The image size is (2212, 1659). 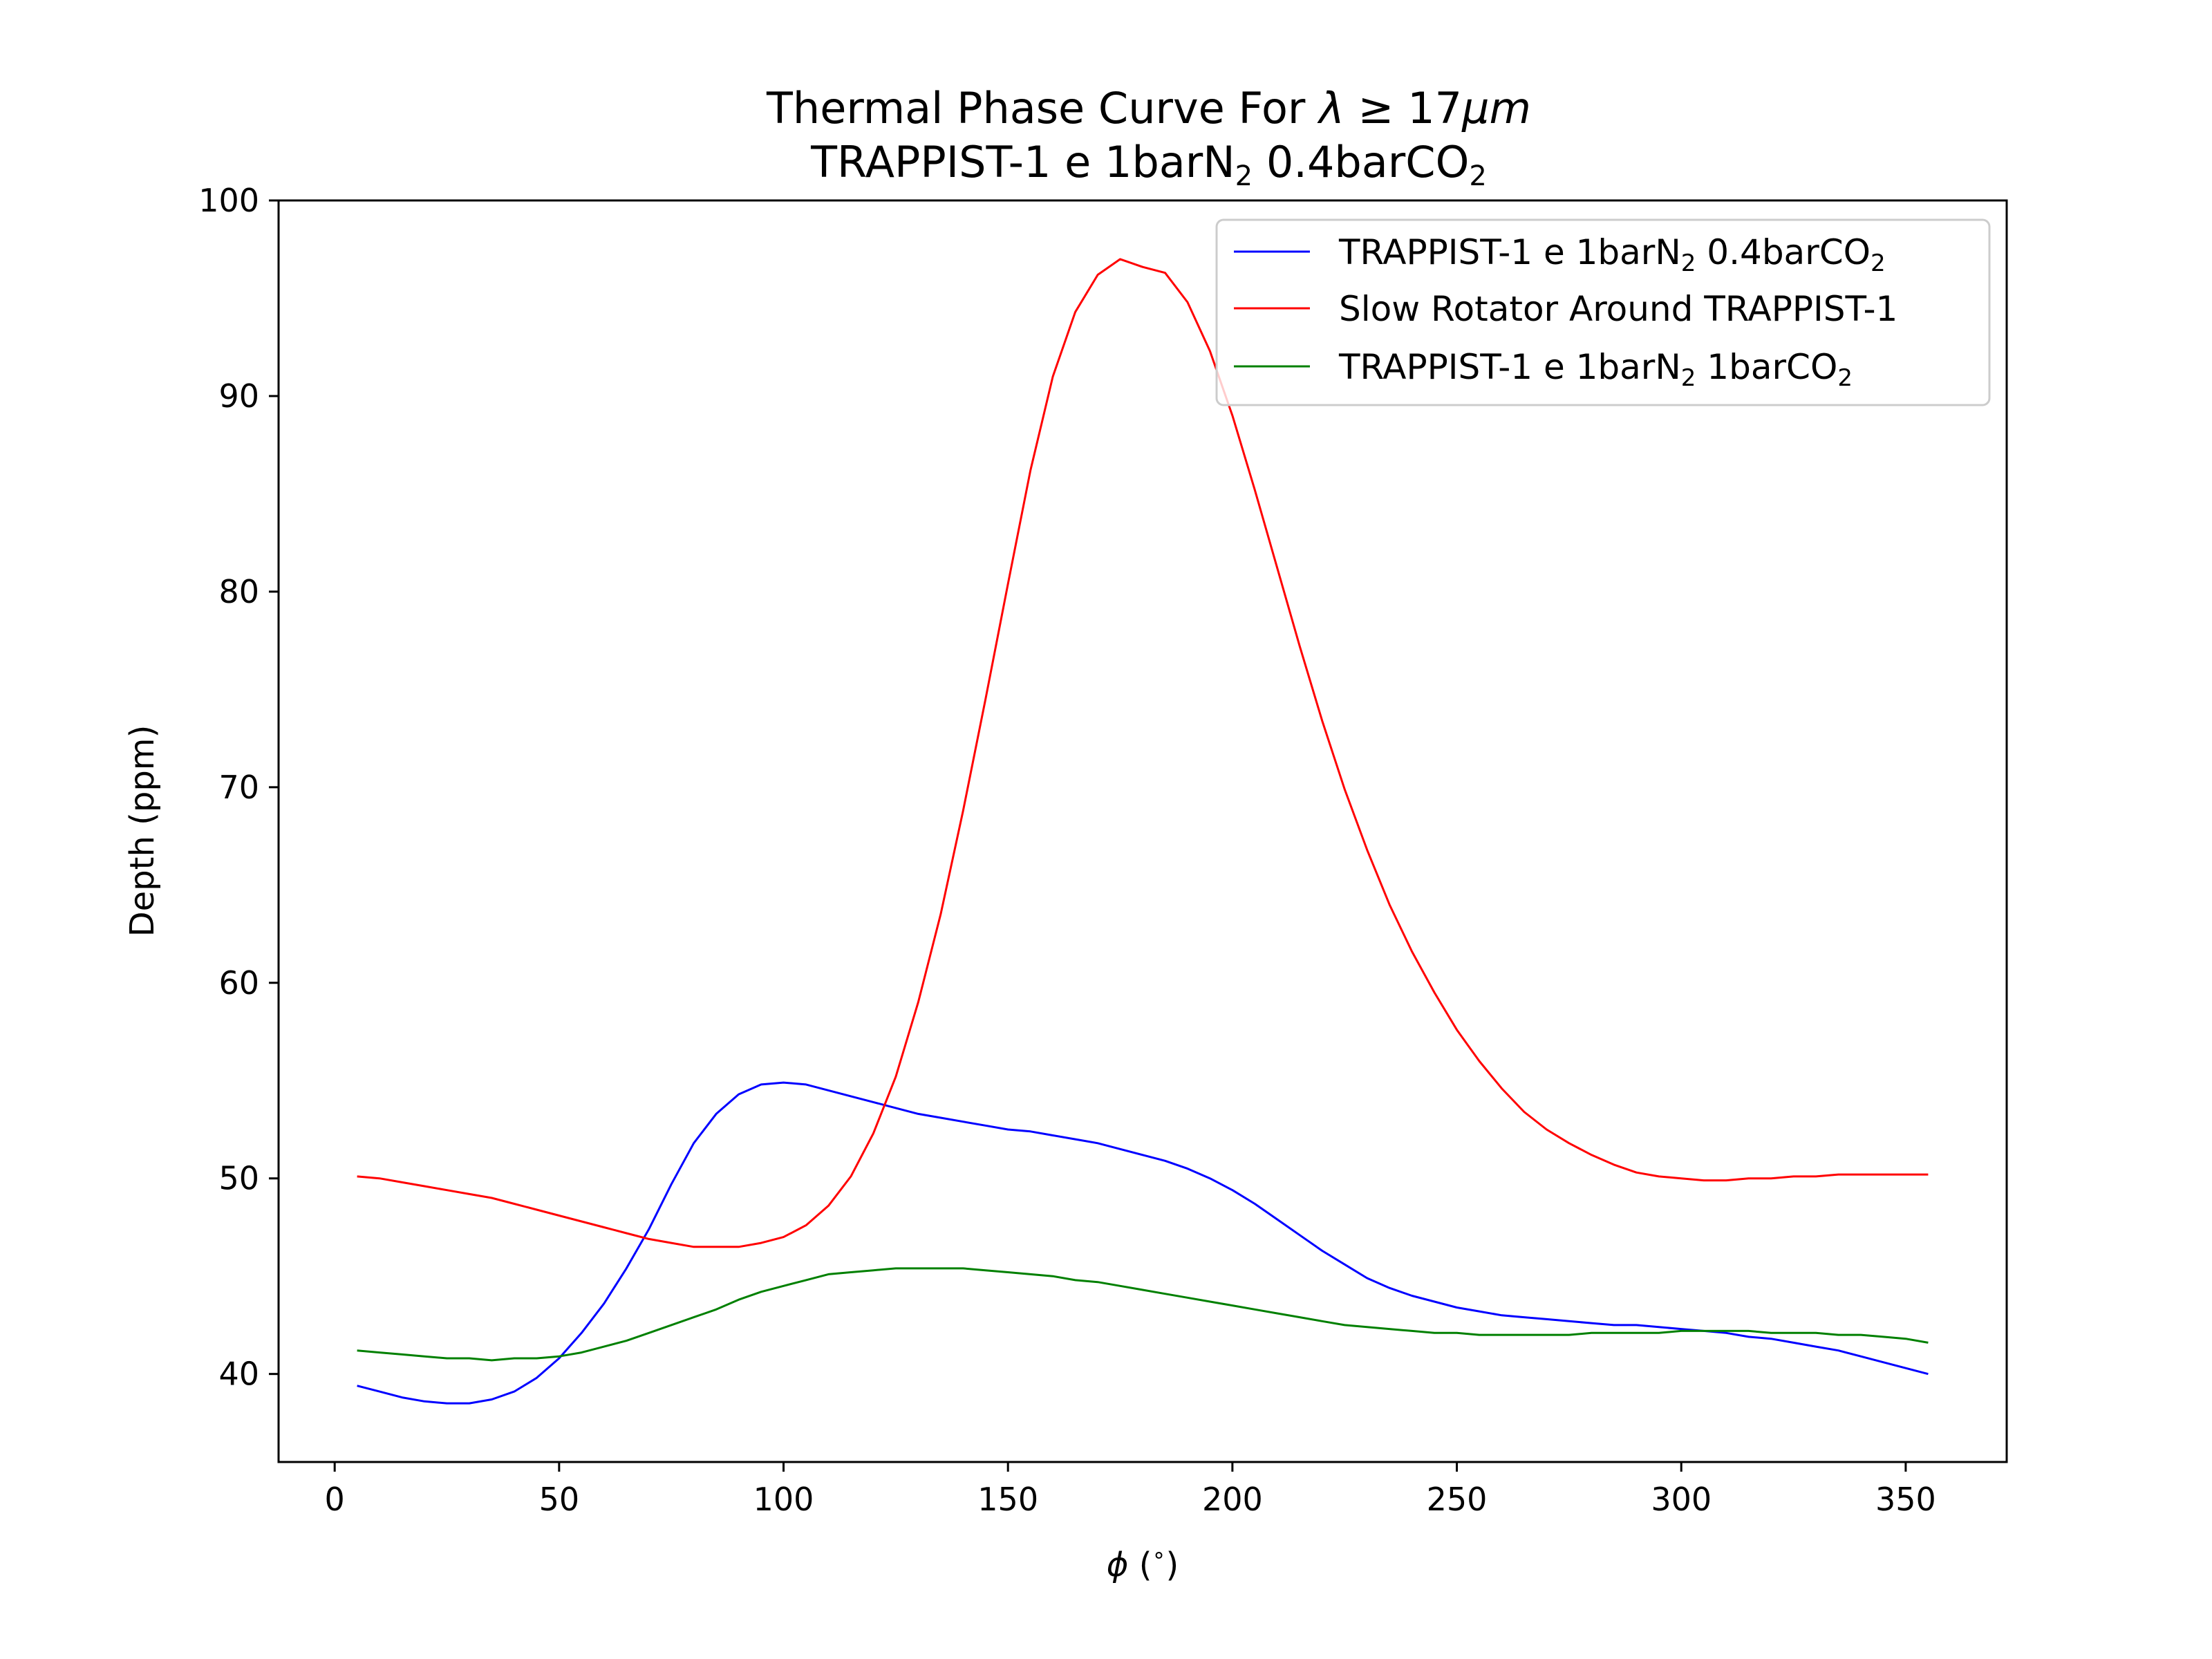 What do you see at coordinates (1509, 367) in the screenshot?
I see `legend-2-main: TRAPPIST-1 e 1barN` at bounding box center [1509, 367].